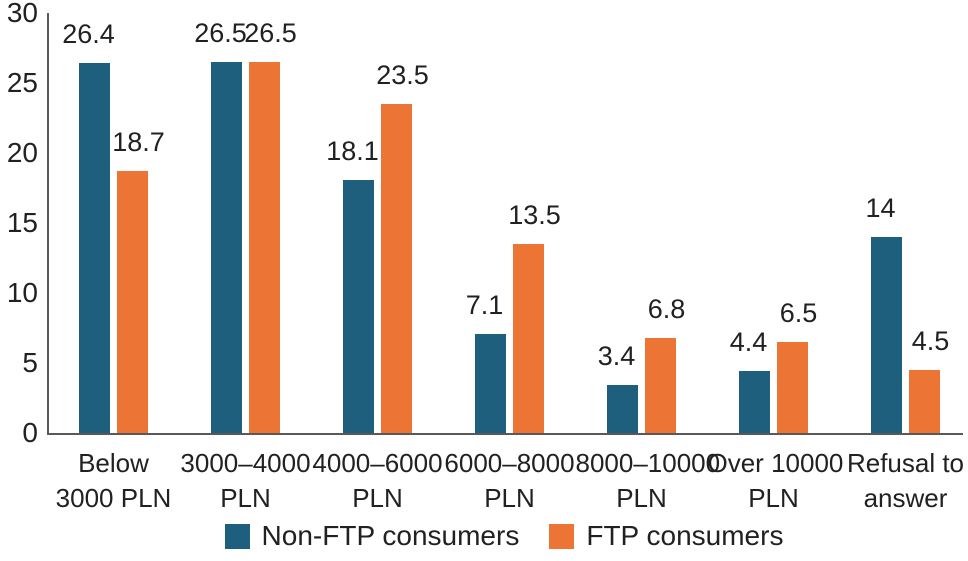 The image size is (968, 561). I want to click on y-tick-label-10: 10, so click(22, 292).